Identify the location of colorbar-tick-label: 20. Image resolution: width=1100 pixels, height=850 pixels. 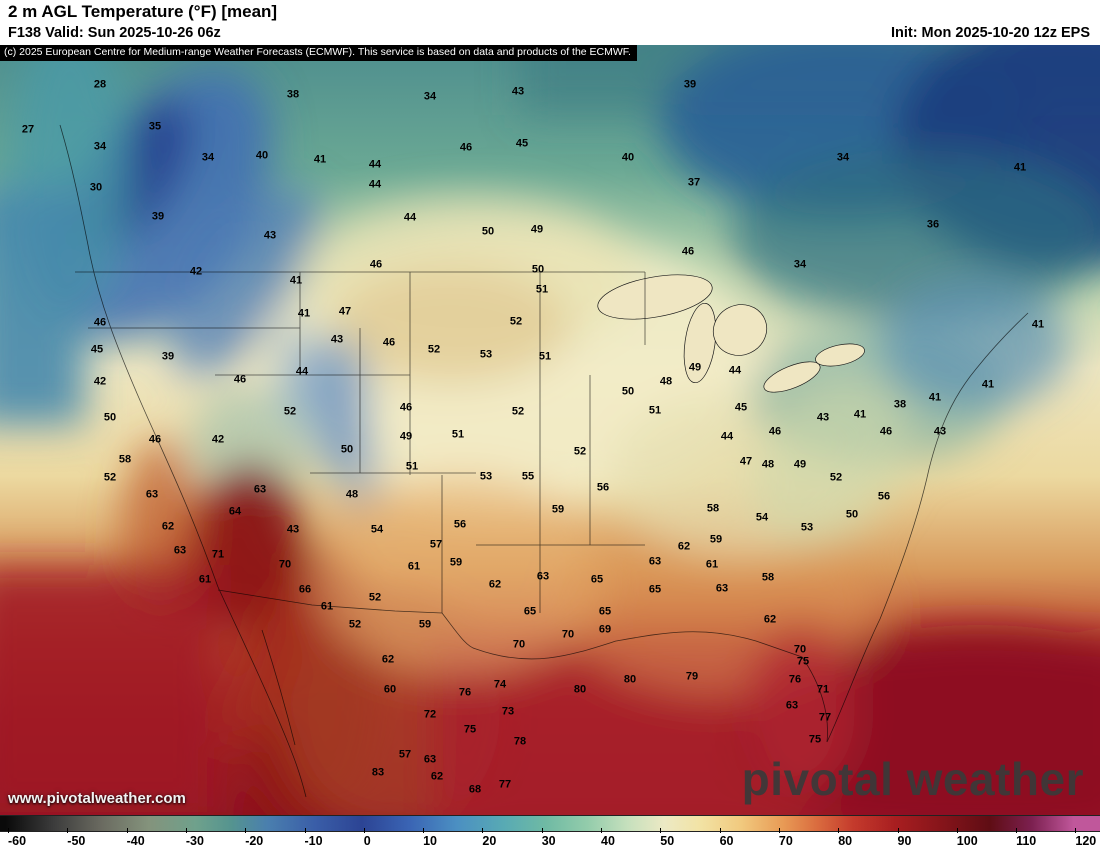
(489, 838).